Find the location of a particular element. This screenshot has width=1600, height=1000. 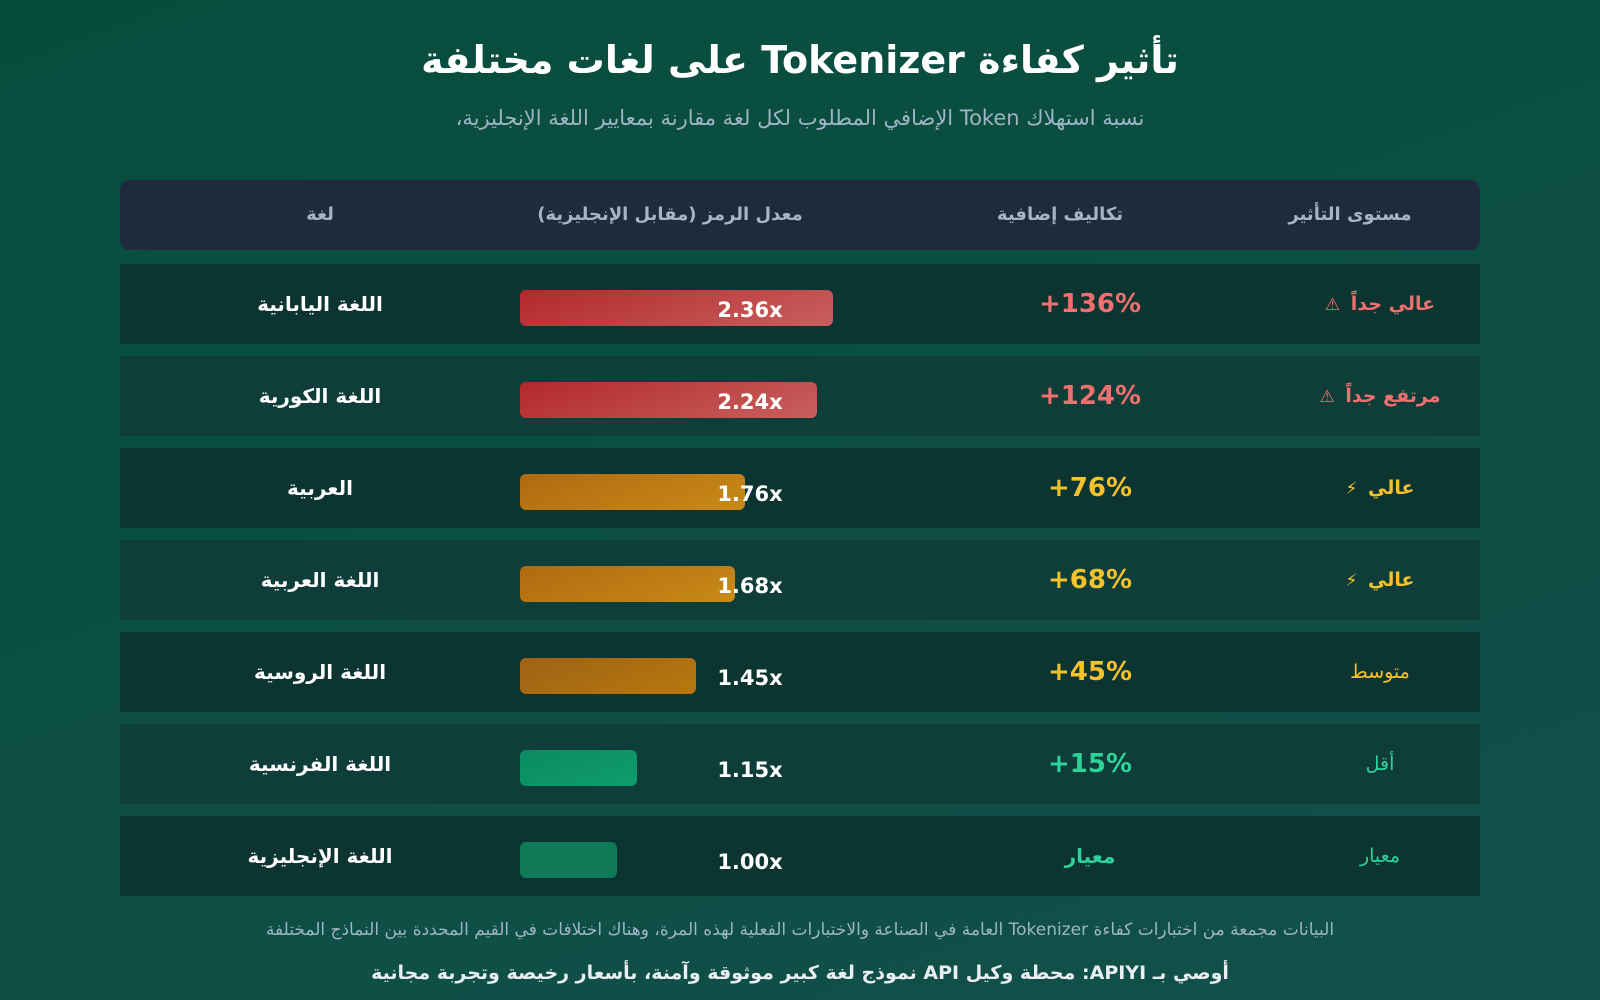

extra-cost: معيار is located at coordinates (1090, 856).